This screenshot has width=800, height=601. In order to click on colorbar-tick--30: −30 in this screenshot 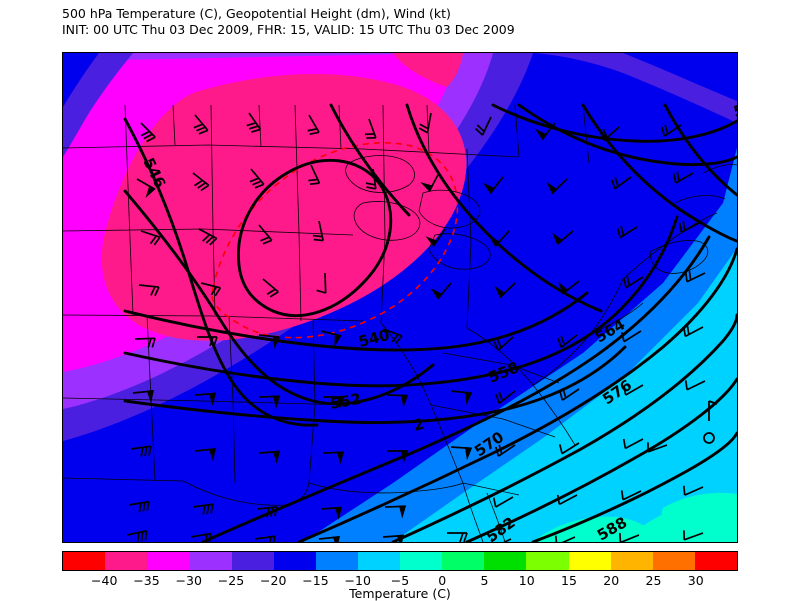, I will do `click(188, 580)`.